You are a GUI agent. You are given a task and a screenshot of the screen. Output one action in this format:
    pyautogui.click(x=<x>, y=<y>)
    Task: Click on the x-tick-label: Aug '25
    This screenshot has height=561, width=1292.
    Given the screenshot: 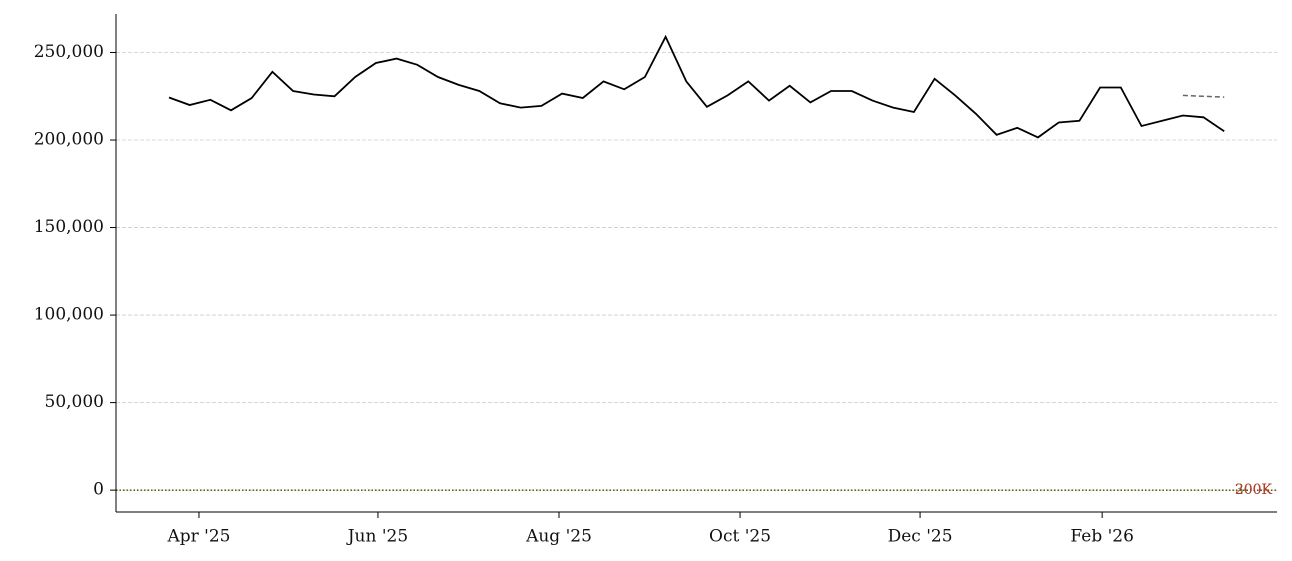 What is the action you would take?
    pyautogui.click(x=558, y=537)
    